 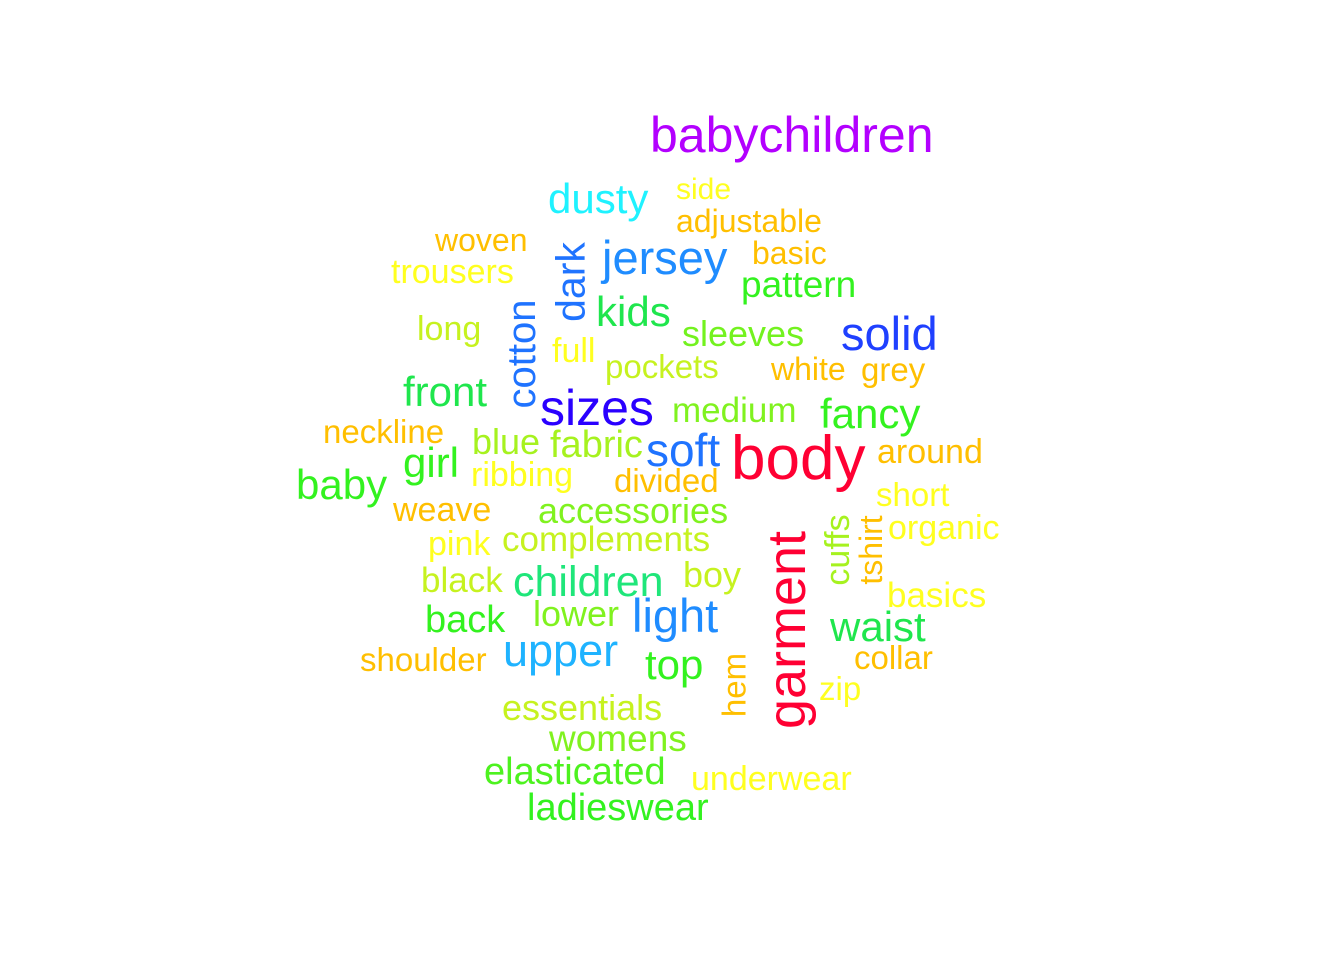 What do you see at coordinates (618, 738) in the screenshot?
I see `word-womens: womens` at bounding box center [618, 738].